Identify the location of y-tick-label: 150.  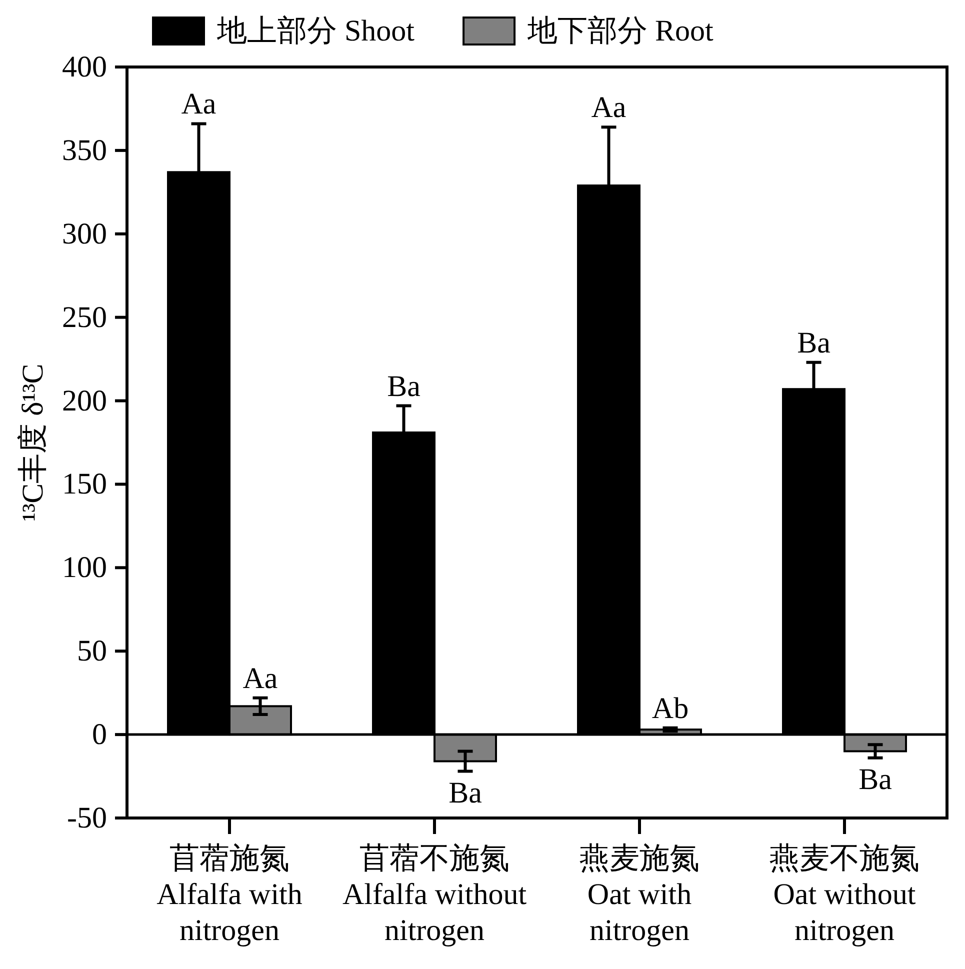
(84, 484).